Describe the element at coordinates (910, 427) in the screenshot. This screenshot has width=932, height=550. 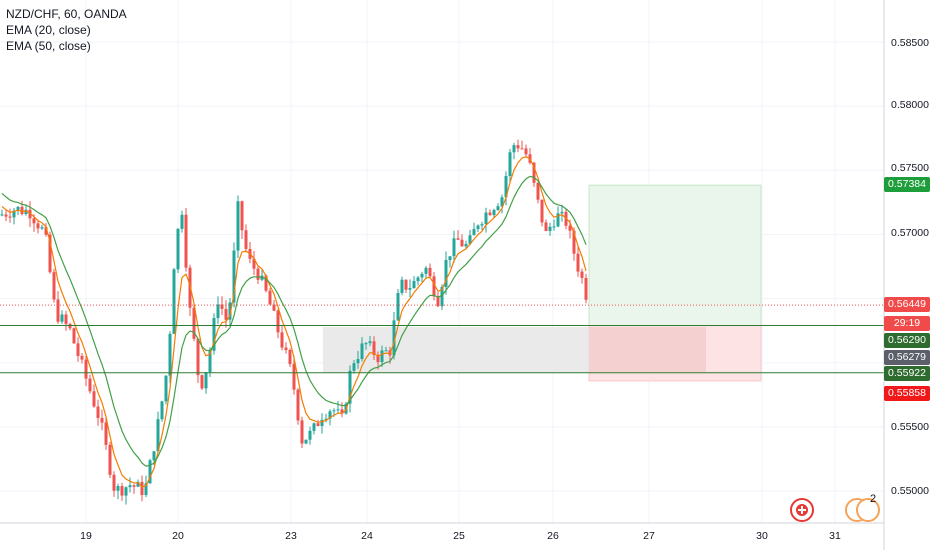
I see `price-tick: 0.55500` at that location.